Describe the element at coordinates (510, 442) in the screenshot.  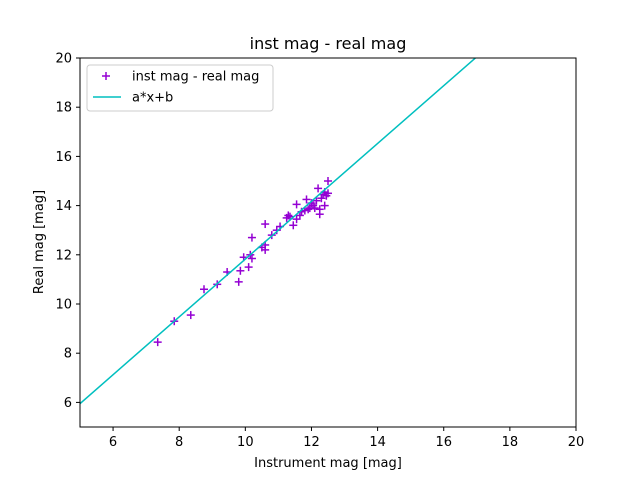
I see `x-tick-label: 18` at that location.